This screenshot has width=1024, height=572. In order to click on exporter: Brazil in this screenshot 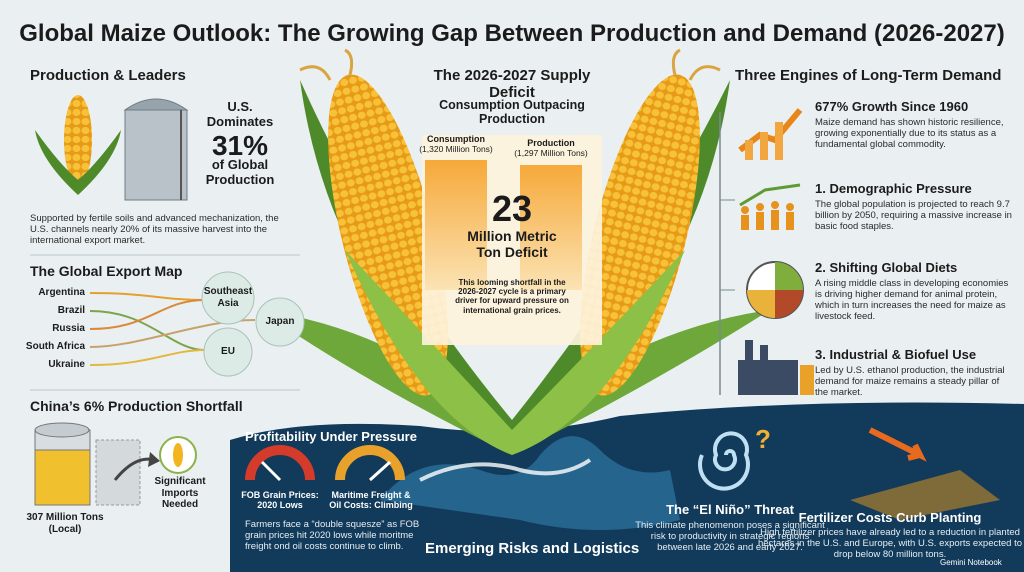, I will do `click(71, 310)`.